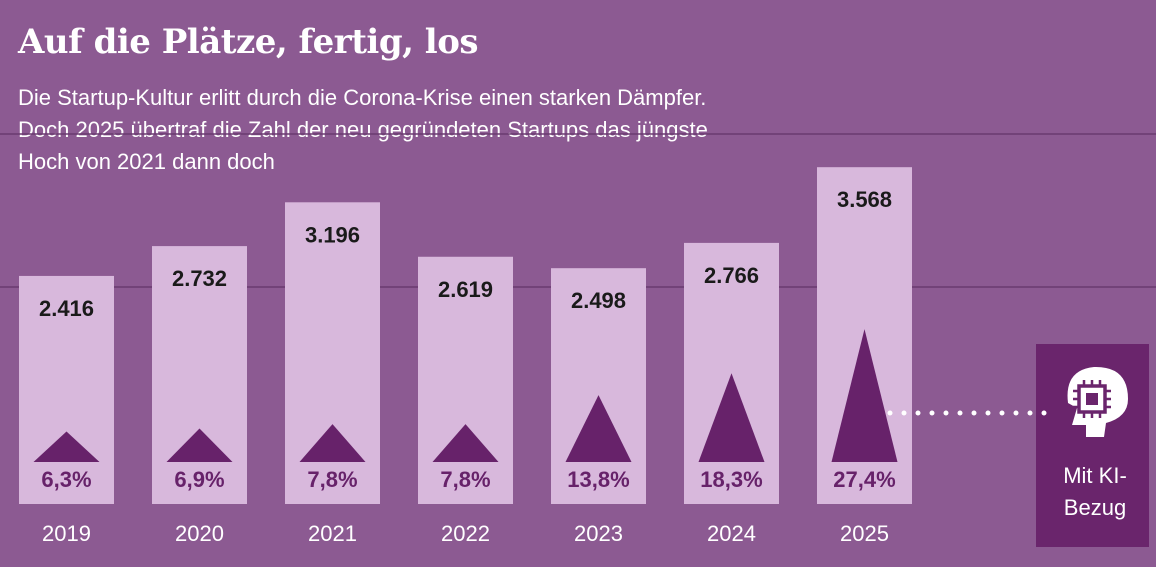  Describe the element at coordinates (864, 199) in the screenshot. I see `value-label-2025: 3.568` at that location.